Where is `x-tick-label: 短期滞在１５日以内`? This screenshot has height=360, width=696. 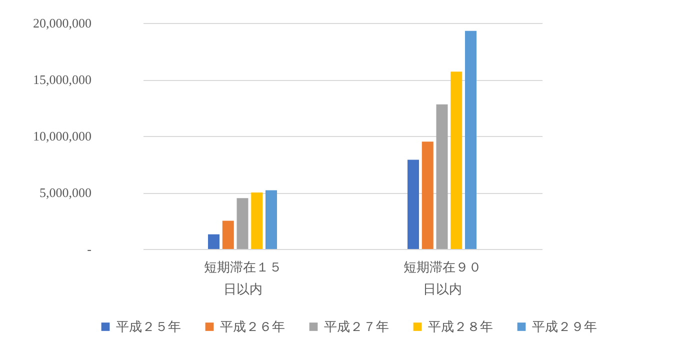 x-tick-label: 短期滞在１５日以内 is located at coordinates (243, 278).